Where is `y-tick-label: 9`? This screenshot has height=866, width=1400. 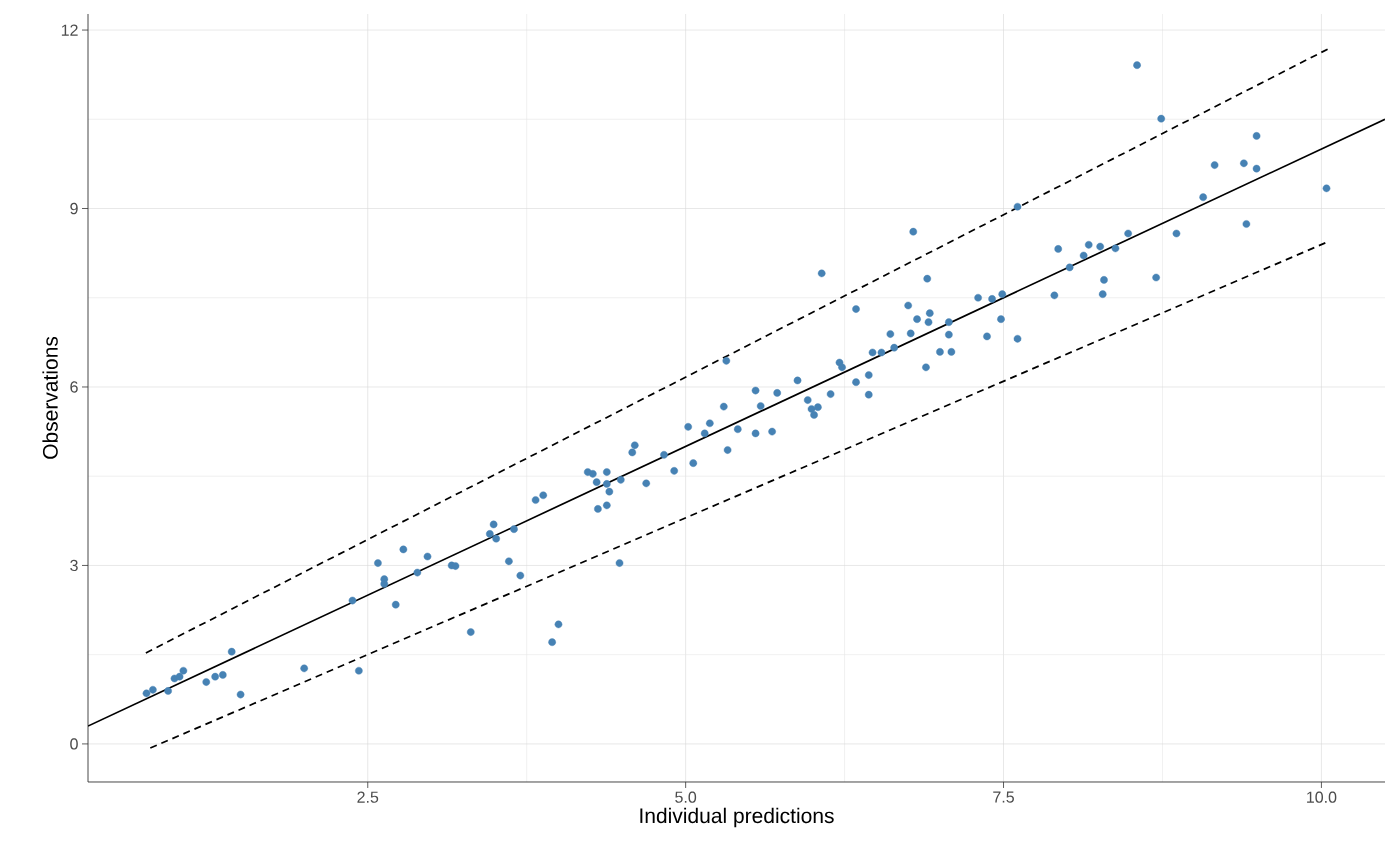 y-tick-label: 9 is located at coordinates (74, 208).